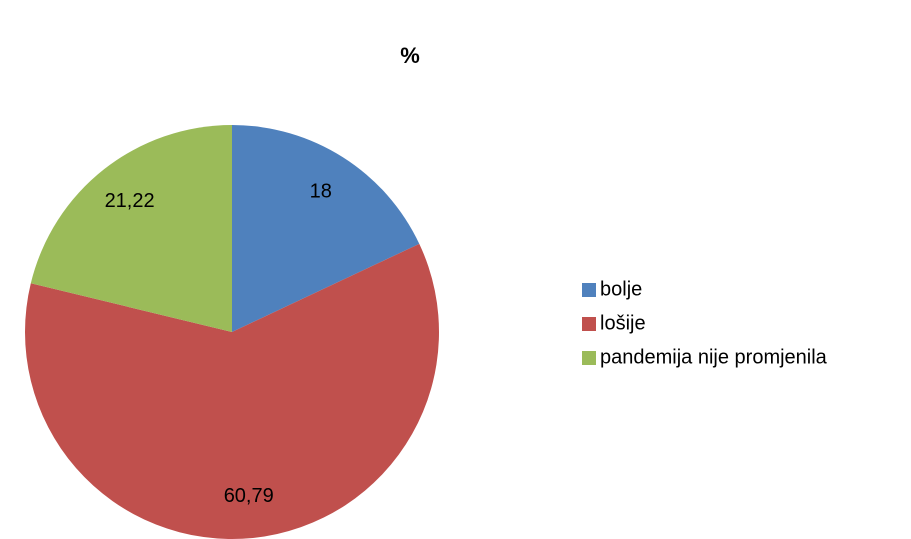  I want to click on legend-label: pandemija nije promjenila, so click(714, 357).